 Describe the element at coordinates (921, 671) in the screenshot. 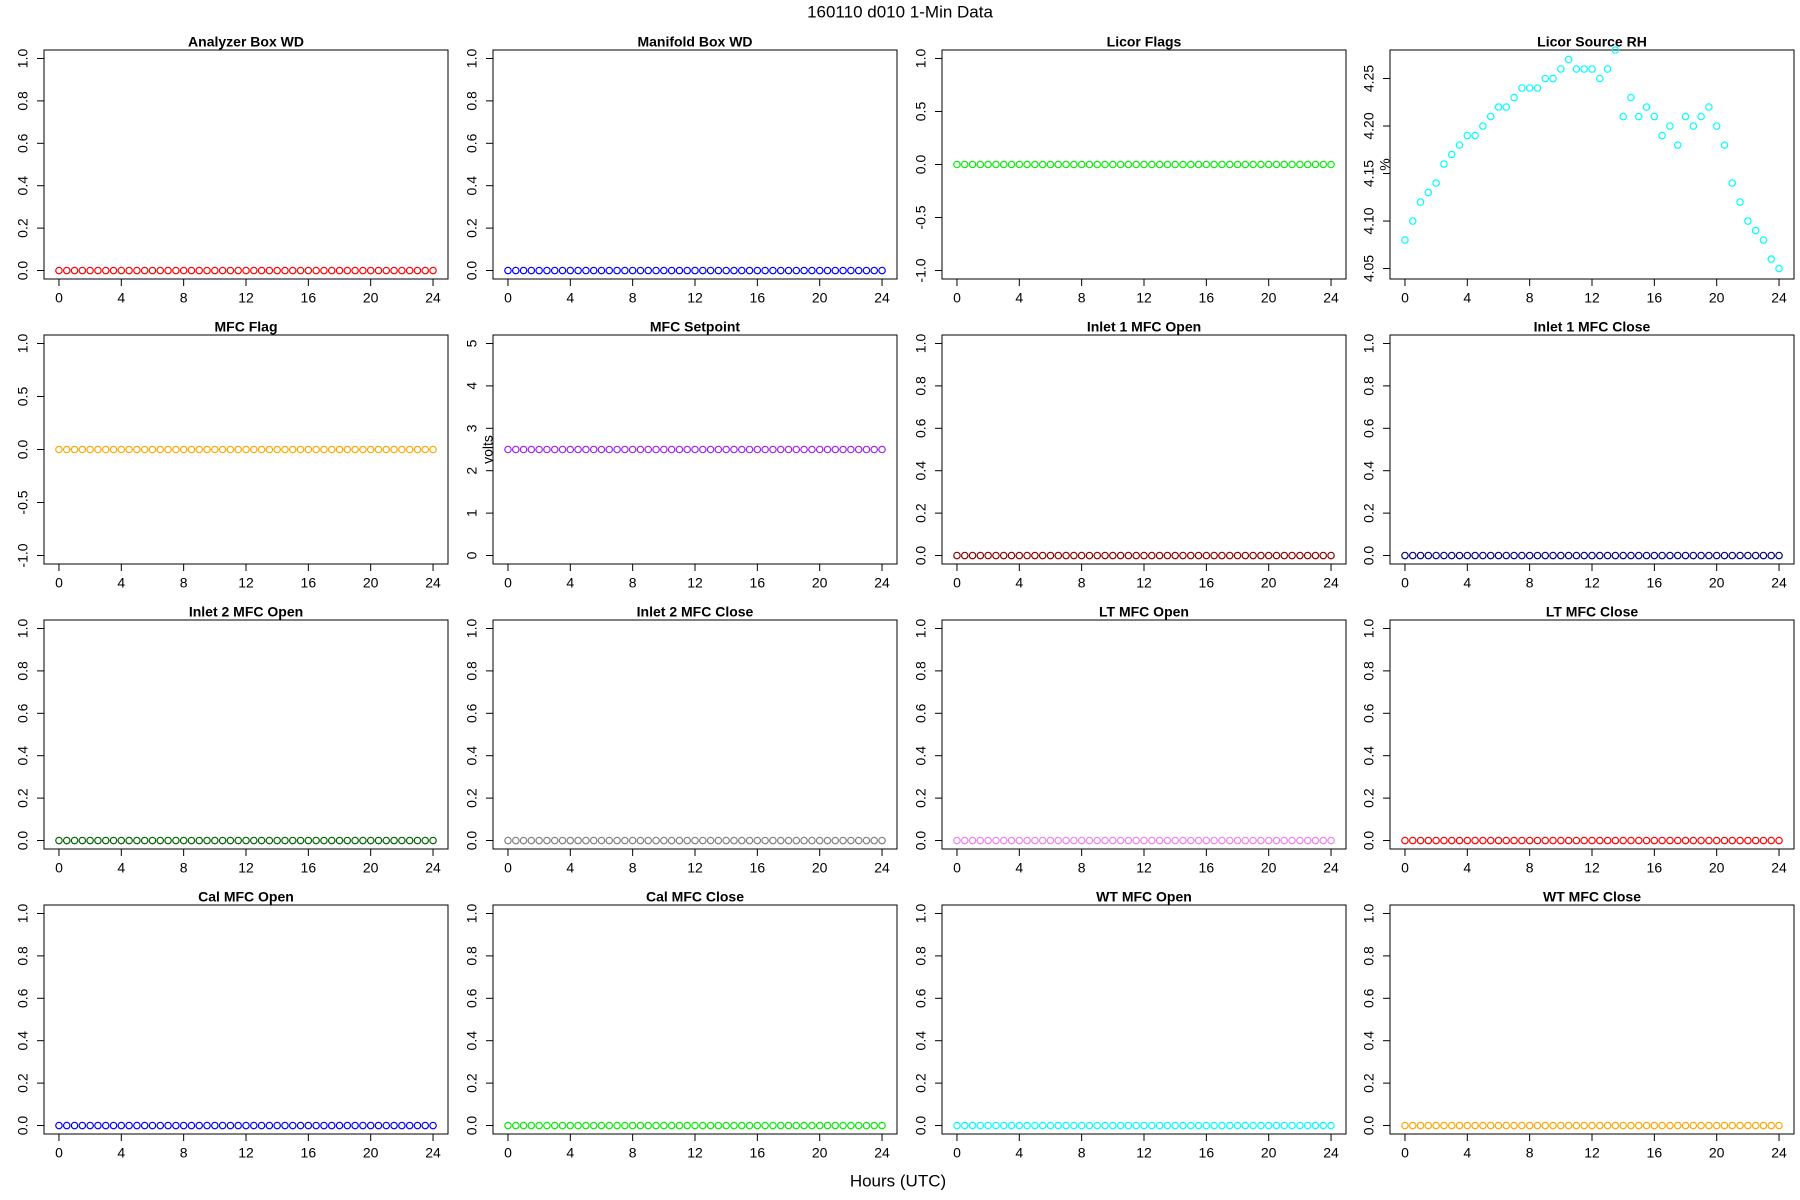

I see `y-tick-label: 0.8` at that location.